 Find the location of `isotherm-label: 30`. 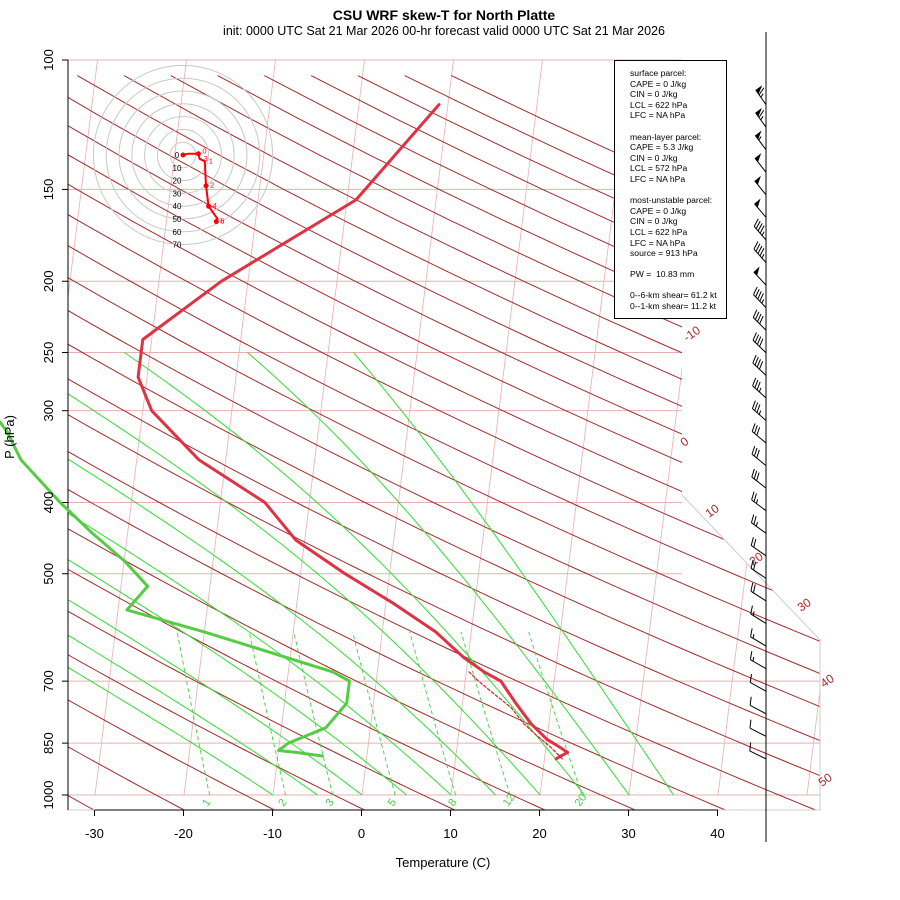

isotherm-label: 30 is located at coordinates (804, 604).